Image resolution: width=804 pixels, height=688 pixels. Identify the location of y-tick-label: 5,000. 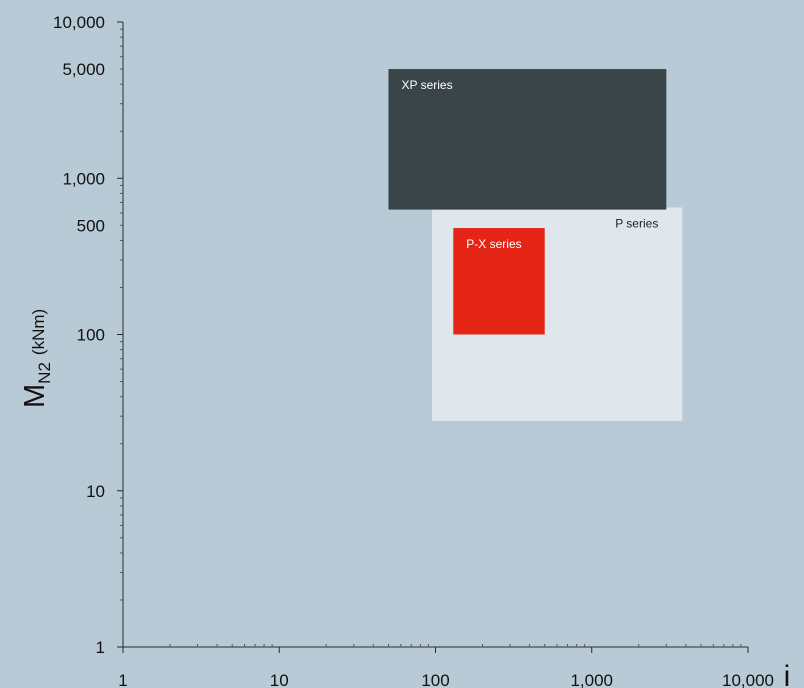
(83, 69).